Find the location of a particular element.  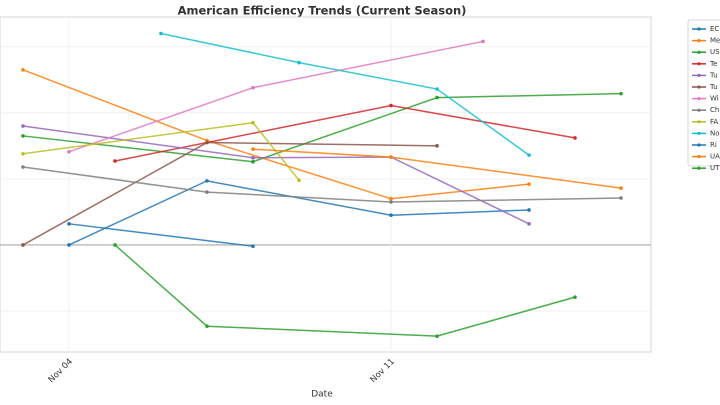

legend-label: UT is located at coordinates (715, 168).